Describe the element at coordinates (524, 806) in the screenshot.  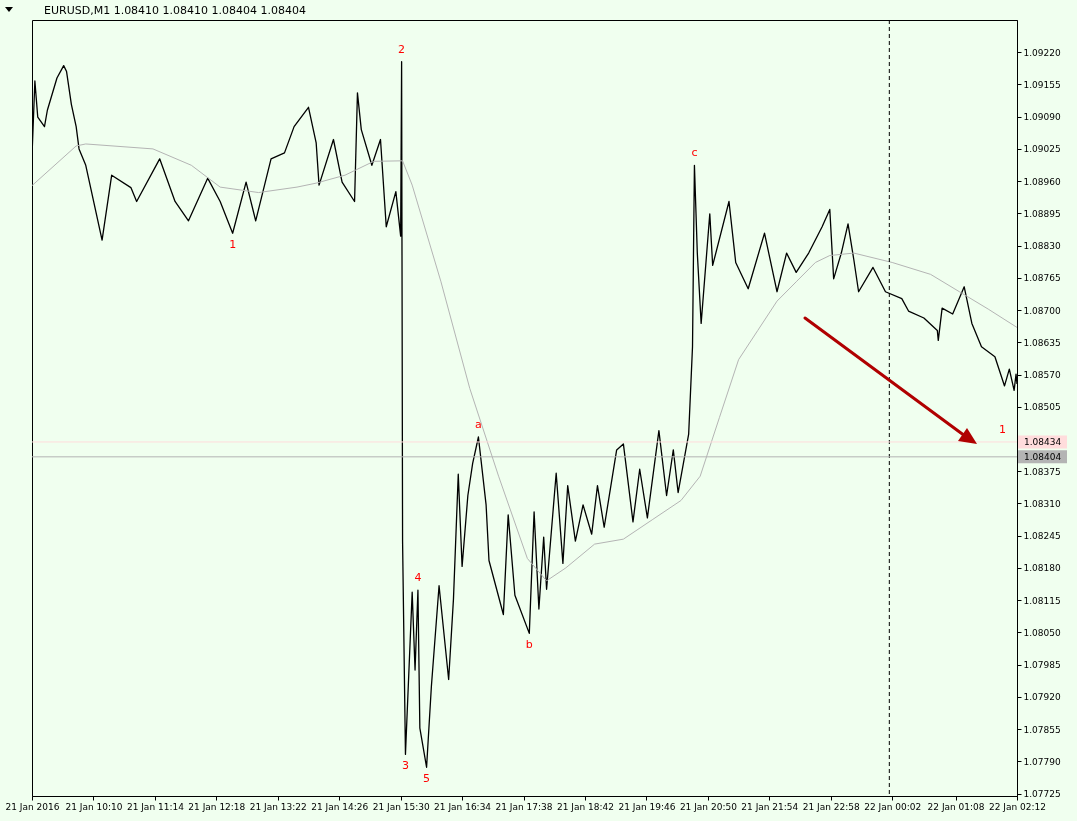
I see `x-tick-label: 21 Jan 17:38` at that location.